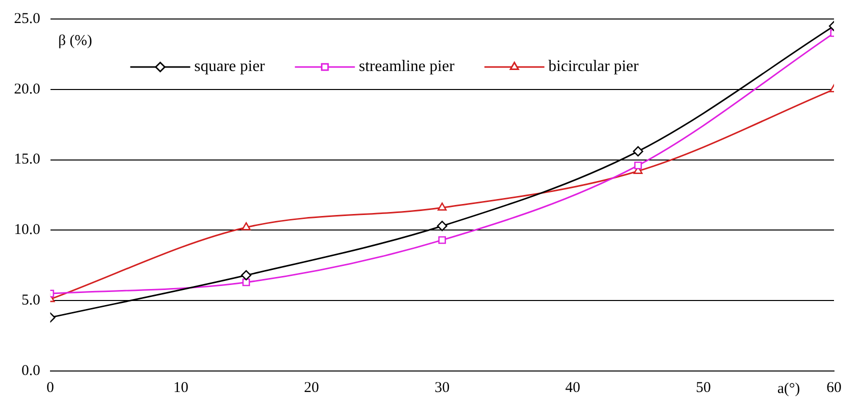  What do you see at coordinates (442, 388) in the screenshot?
I see `x-tick-label: 30` at bounding box center [442, 388].